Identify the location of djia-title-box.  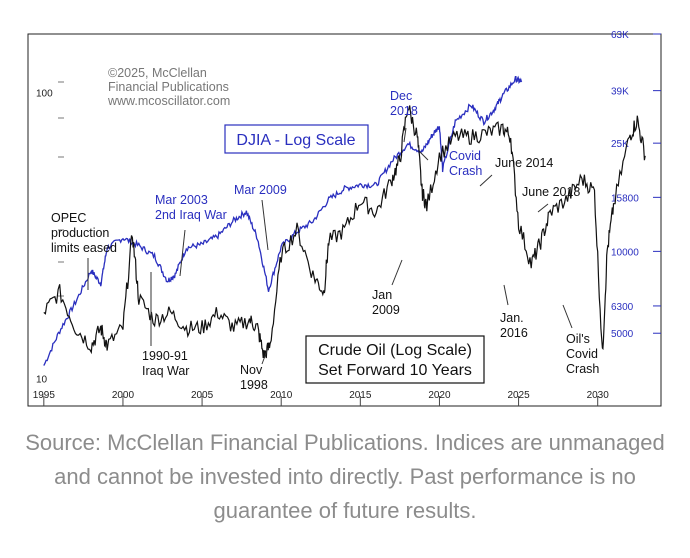
(296, 139).